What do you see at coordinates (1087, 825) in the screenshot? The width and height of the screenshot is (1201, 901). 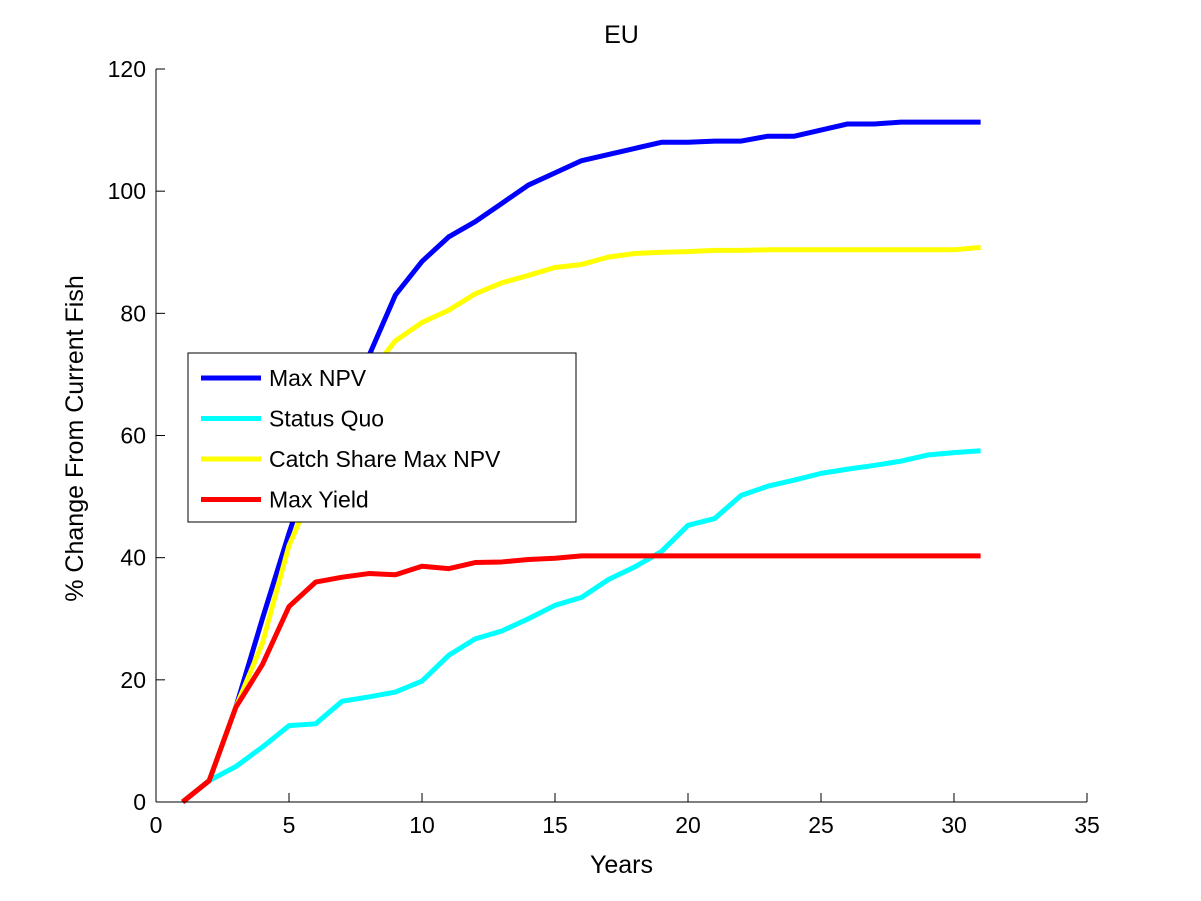 I see `x-tick-label: 35` at bounding box center [1087, 825].